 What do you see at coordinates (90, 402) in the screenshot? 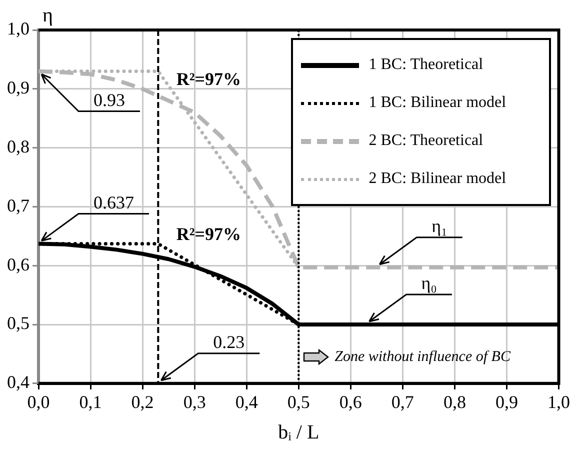
I see `x-tick-label: 0,1` at bounding box center [90, 402].